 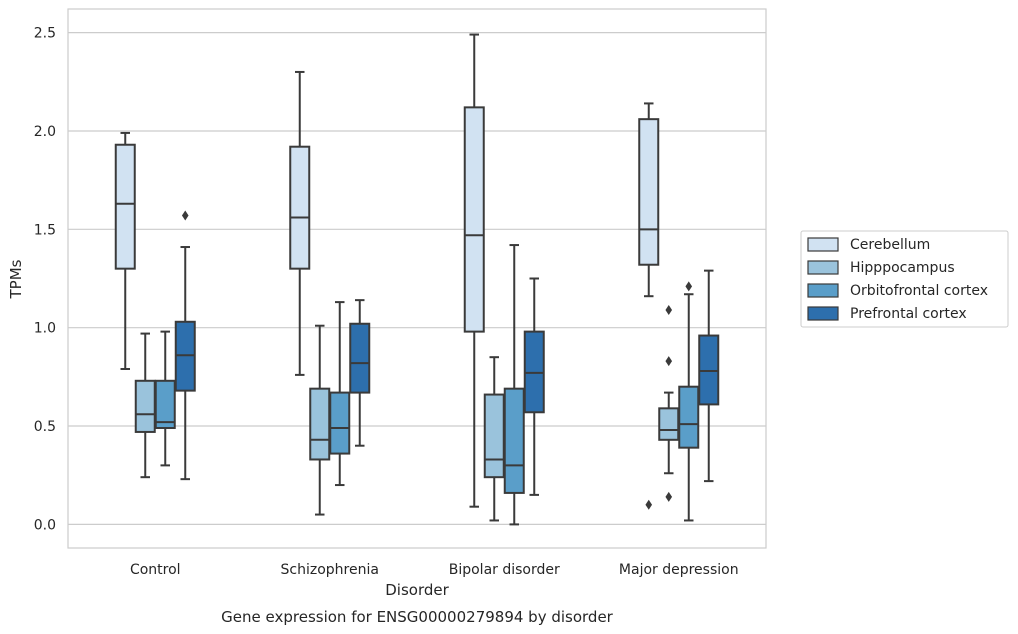 What do you see at coordinates (45, 329) in the screenshot?
I see `y-tick-label: 1.0` at bounding box center [45, 329].